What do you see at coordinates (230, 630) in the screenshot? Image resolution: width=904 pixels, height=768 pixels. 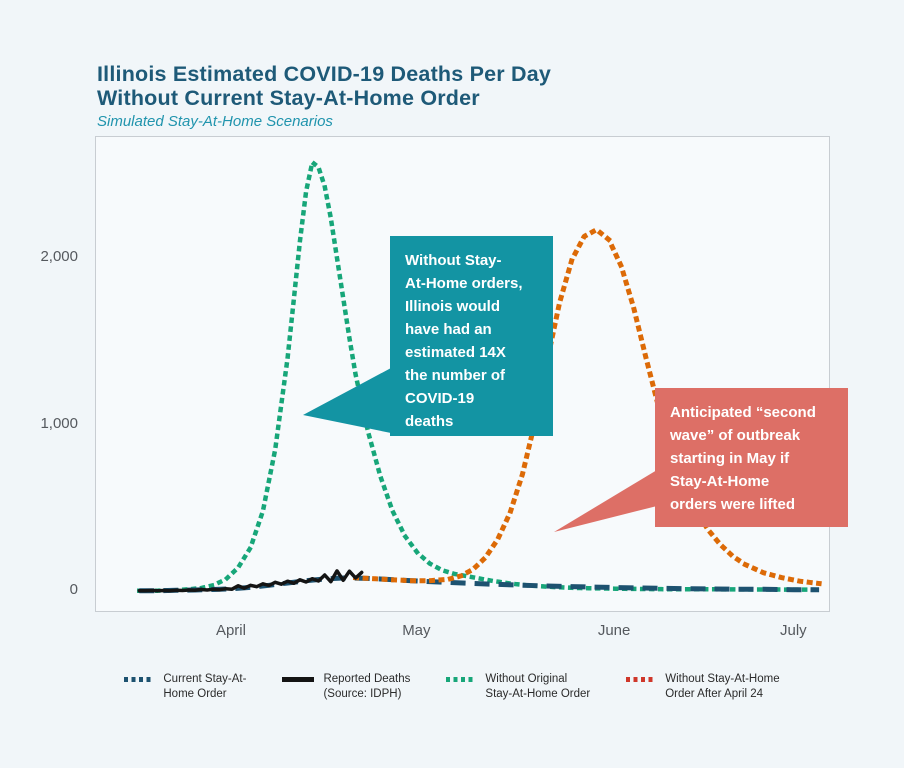 I see `x-tick-april: April` at bounding box center [230, 630].